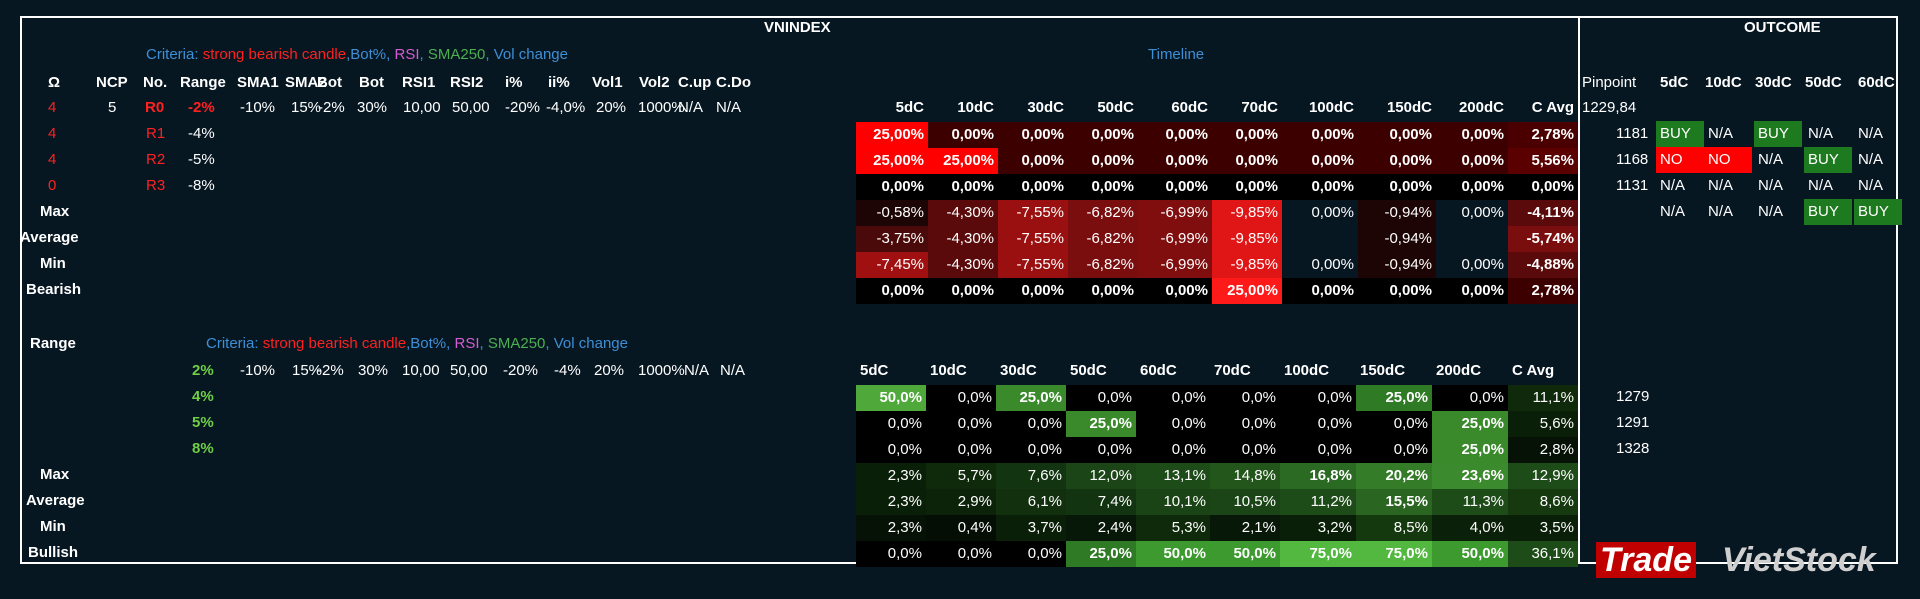  I want to click on stat-label: Min, so click(53, 263).